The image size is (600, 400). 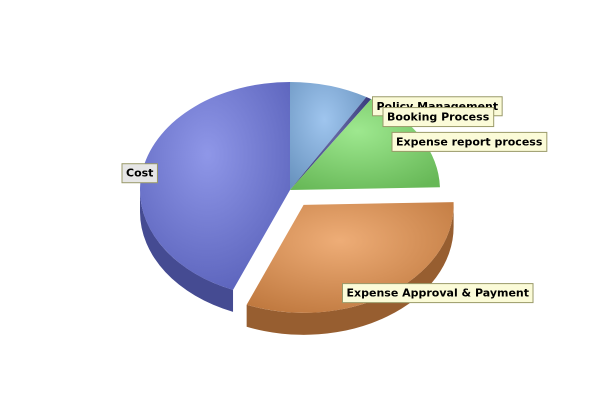 I want to click on pie-slice-policy-management, so click(x=328, y=136).